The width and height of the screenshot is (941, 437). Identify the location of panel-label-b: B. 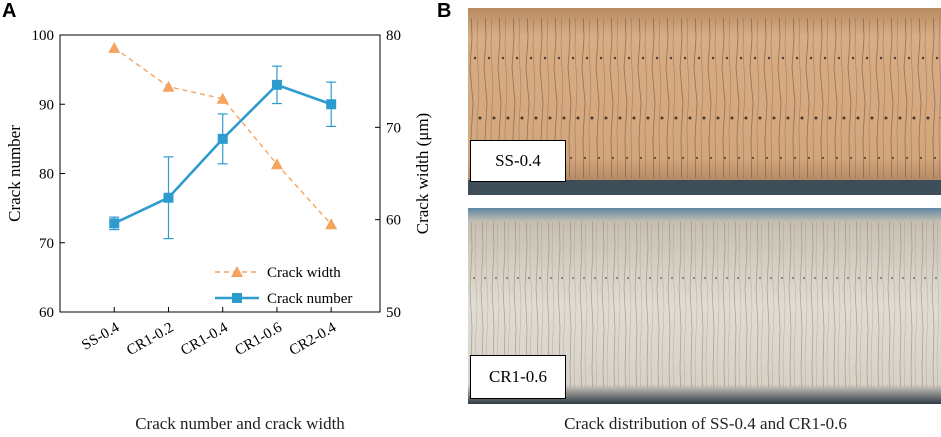
(444, 11).